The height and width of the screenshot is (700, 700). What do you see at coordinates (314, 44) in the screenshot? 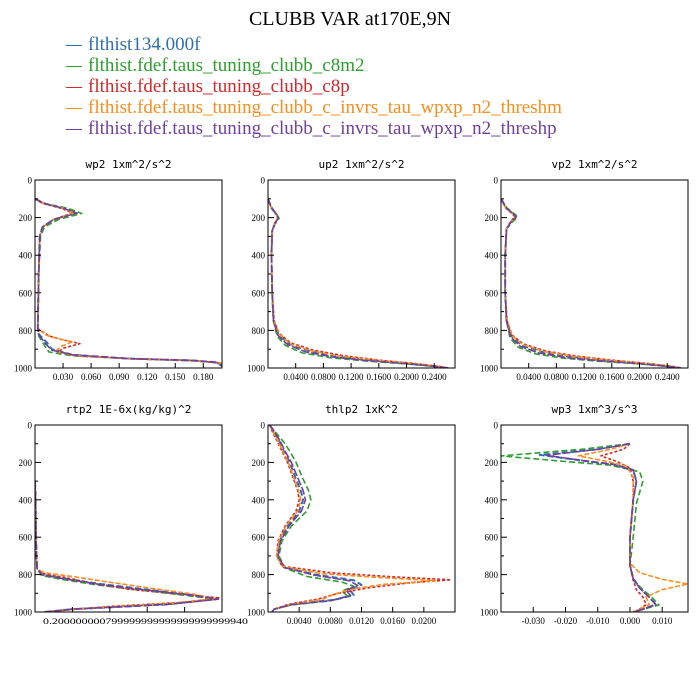
I see `legend-item: flthist134.000f` at bounding box center [314, 44].